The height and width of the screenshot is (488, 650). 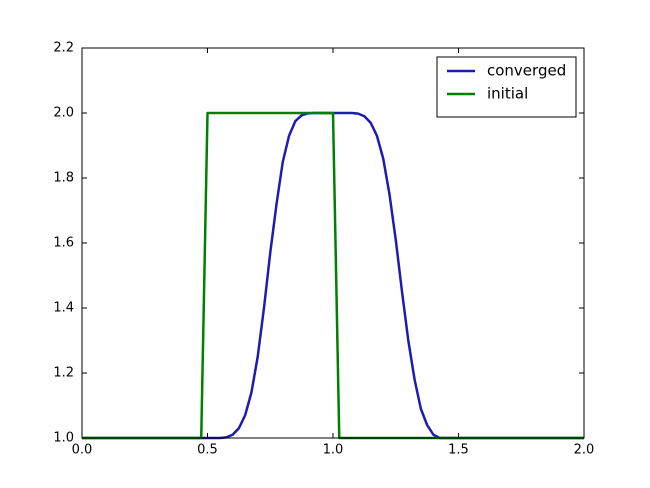 What do you see at coordinates (507, 94) in the screenshot?
I see `legend-label: initial` at bounding box center [507, 94].